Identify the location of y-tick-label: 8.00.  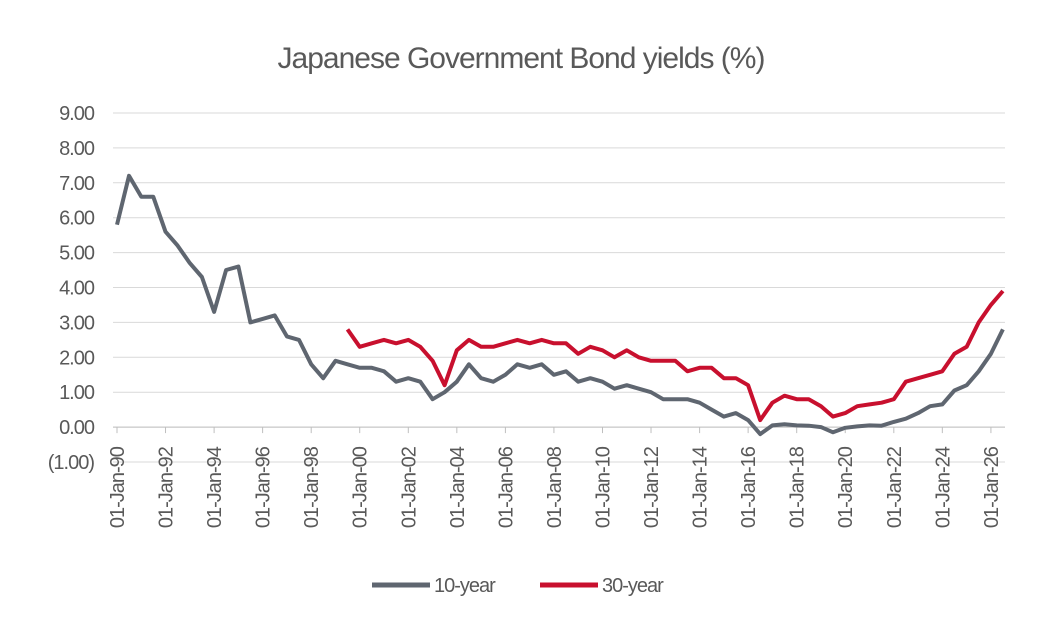
(77, 149).